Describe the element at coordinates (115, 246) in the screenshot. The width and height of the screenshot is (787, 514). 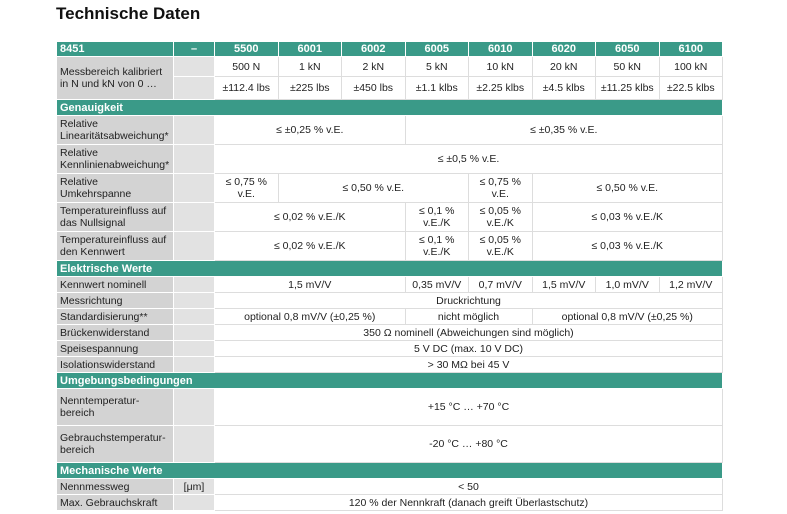
I see `row-label: Temperatureinfluss auf den Kennwert` at that location.